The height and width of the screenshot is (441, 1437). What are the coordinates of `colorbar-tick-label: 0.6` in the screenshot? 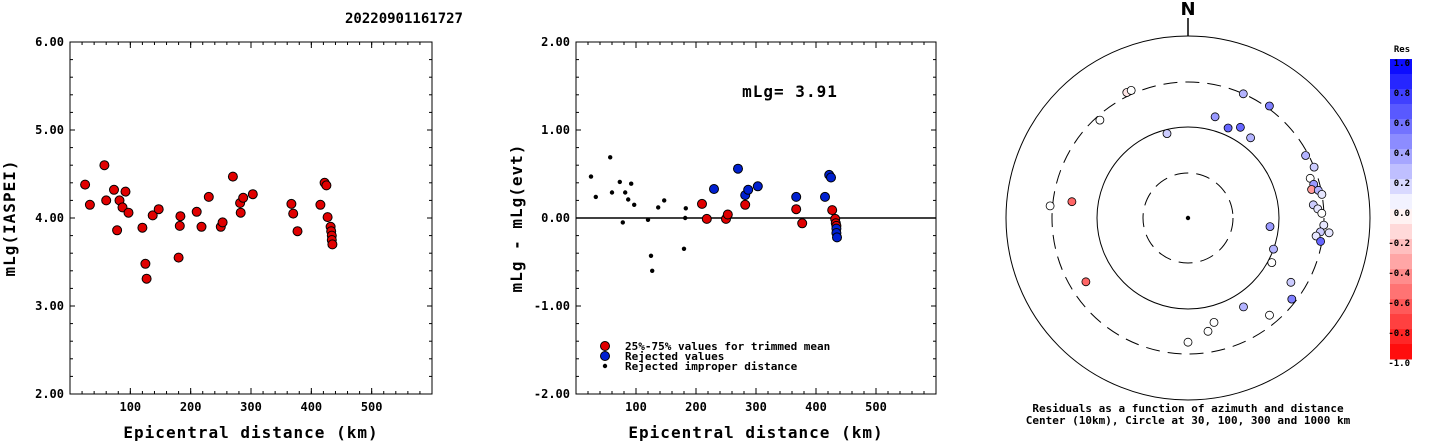 It's located at (1402, 124).